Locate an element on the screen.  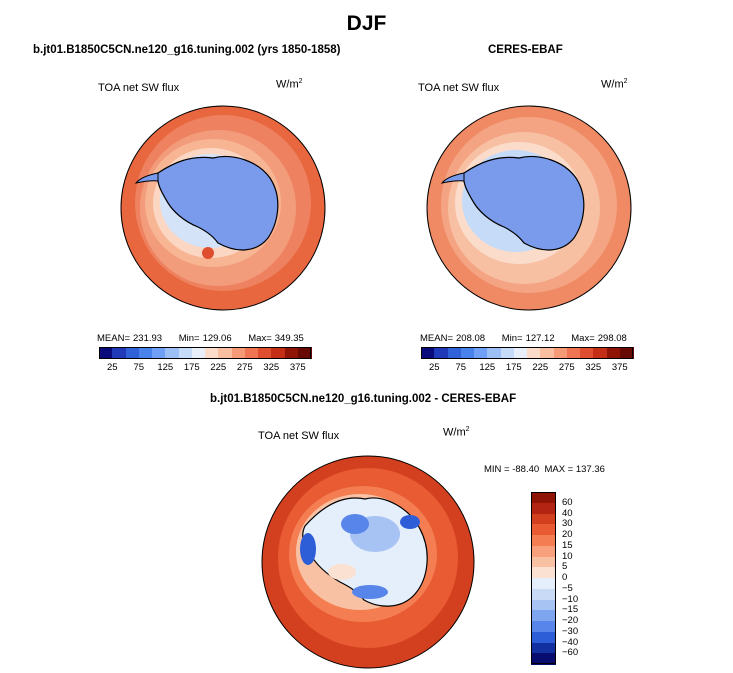
panel1-colorbar-tick-label: 225 is located at coordinates (218, 367).